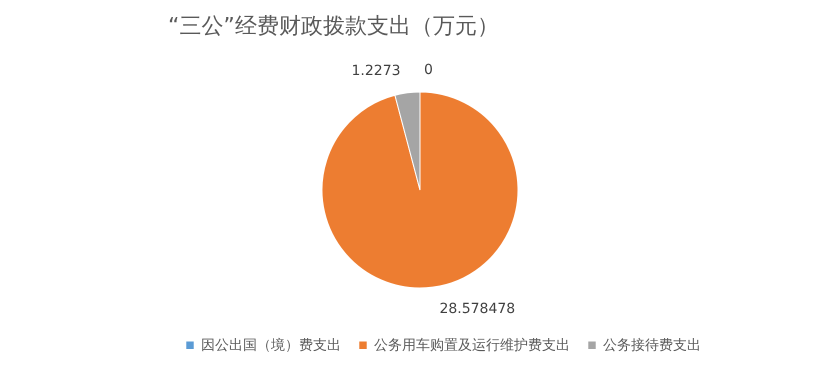 The image size is (840, 379). I want to click on legend-label: 公务接待费支出, so click(652, 345).